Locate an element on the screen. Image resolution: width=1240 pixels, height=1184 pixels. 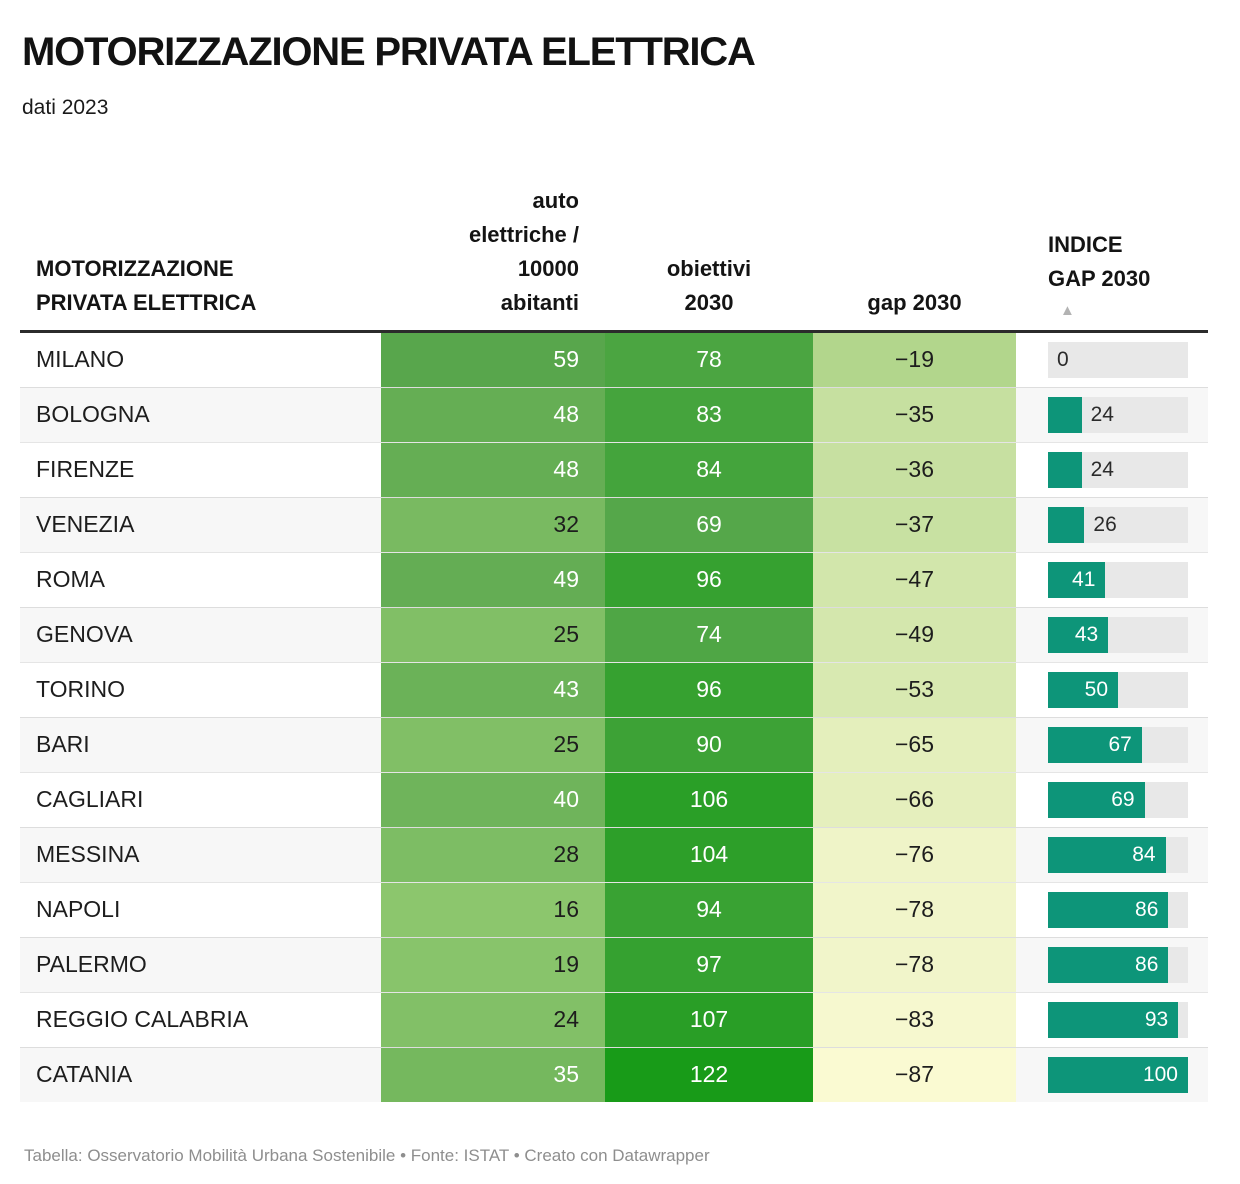
table-row: FIRENZE 48 84 −36 24 is located at coordinates (614, 469).